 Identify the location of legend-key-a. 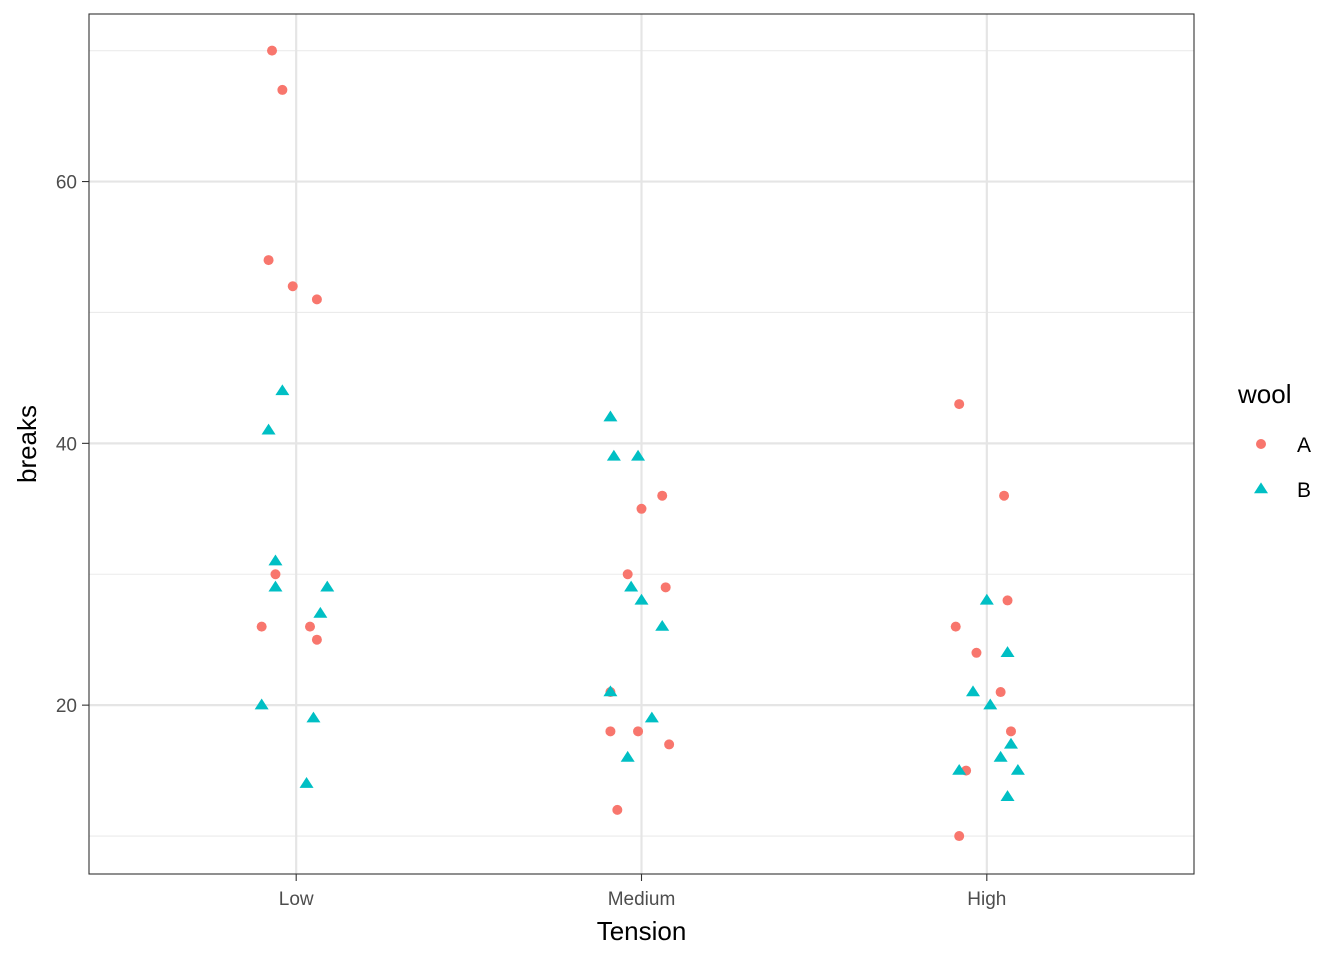
(1261, 444).